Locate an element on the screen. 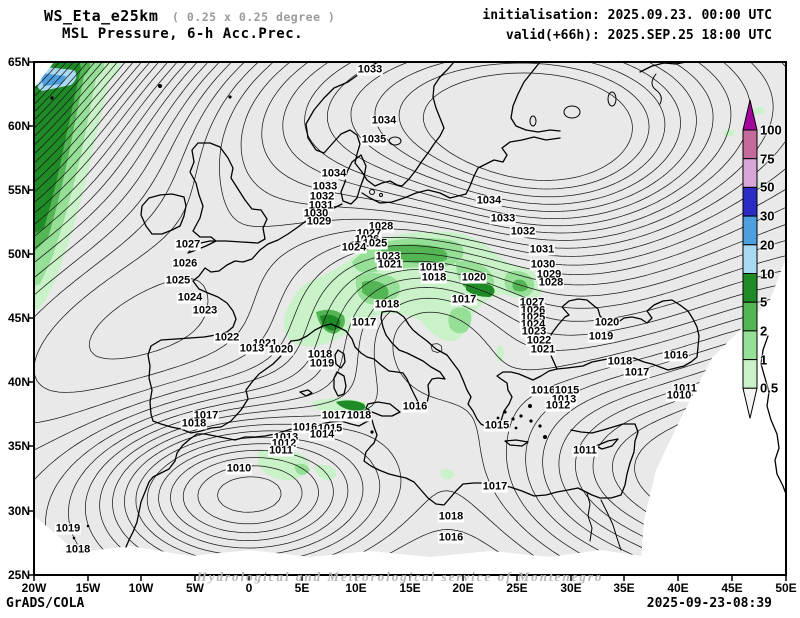 This screenshot has width=800, height=618. pressure-label: 1033 is located at coordinates (503, 218).